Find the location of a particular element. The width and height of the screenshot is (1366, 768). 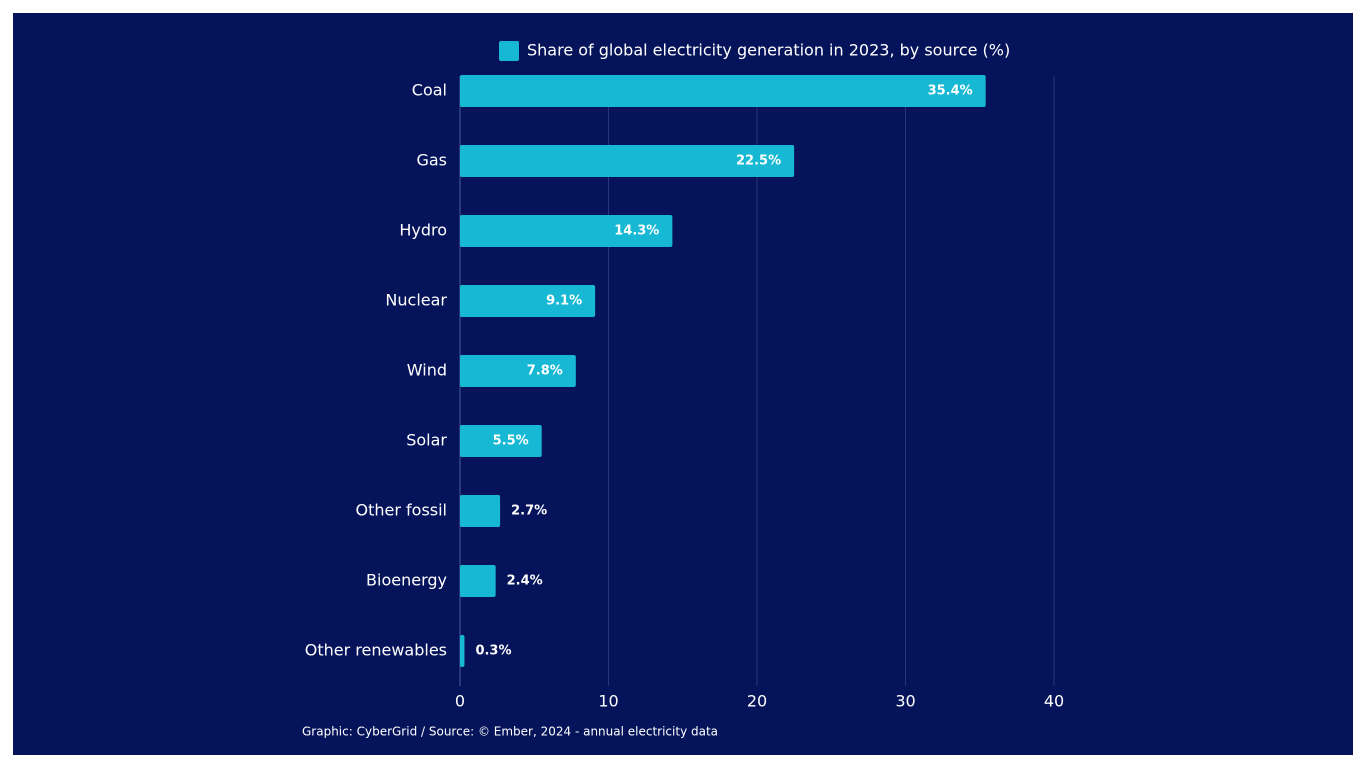

data-label: 35.4% is located at coordinates (950, 91).